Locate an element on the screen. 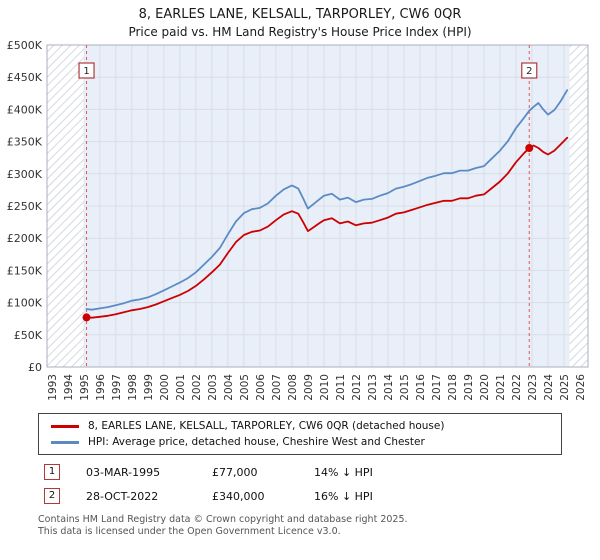 The width and height of the screenshot is (600, 560). svg-text: 1 is located at coordinates (86, 71).